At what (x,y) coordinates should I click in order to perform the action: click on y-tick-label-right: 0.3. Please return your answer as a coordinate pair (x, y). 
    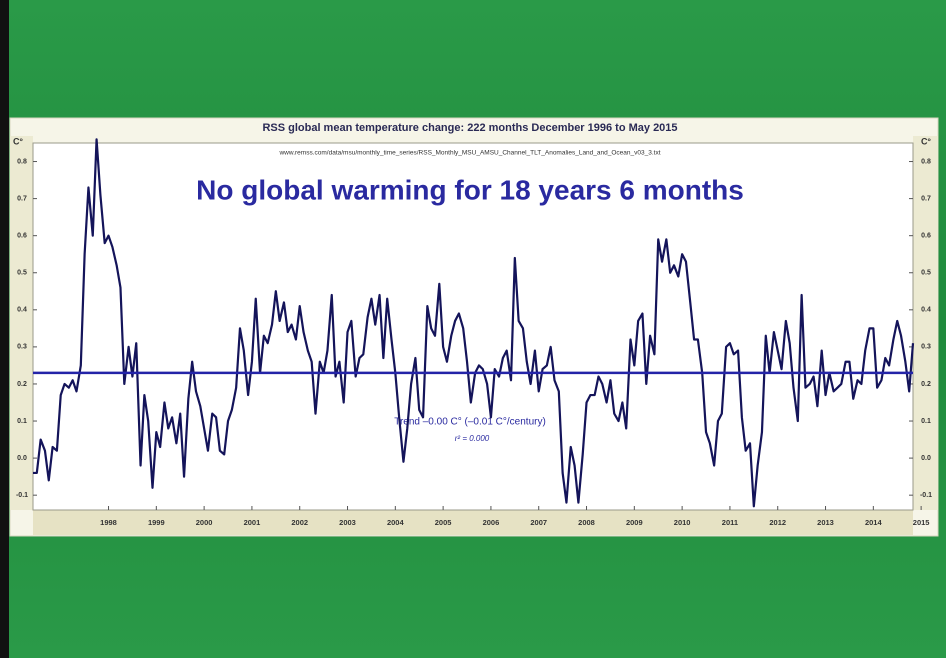
    Looking at the image, I should click on (926, 347).